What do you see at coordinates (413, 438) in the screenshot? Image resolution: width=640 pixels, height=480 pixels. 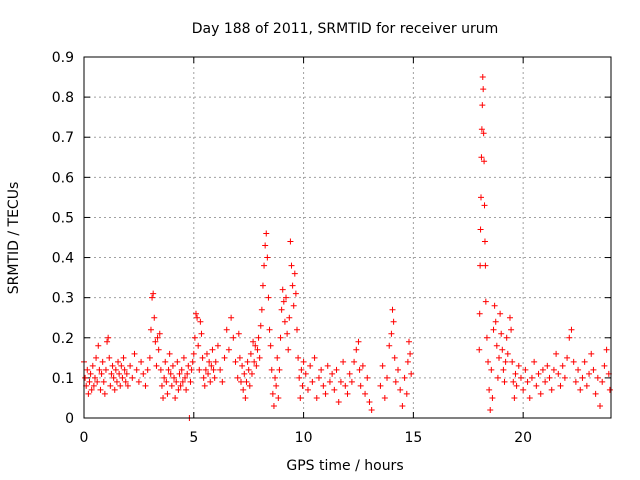 I see `x-tick-label: 15` at bounding box center [413, 438].